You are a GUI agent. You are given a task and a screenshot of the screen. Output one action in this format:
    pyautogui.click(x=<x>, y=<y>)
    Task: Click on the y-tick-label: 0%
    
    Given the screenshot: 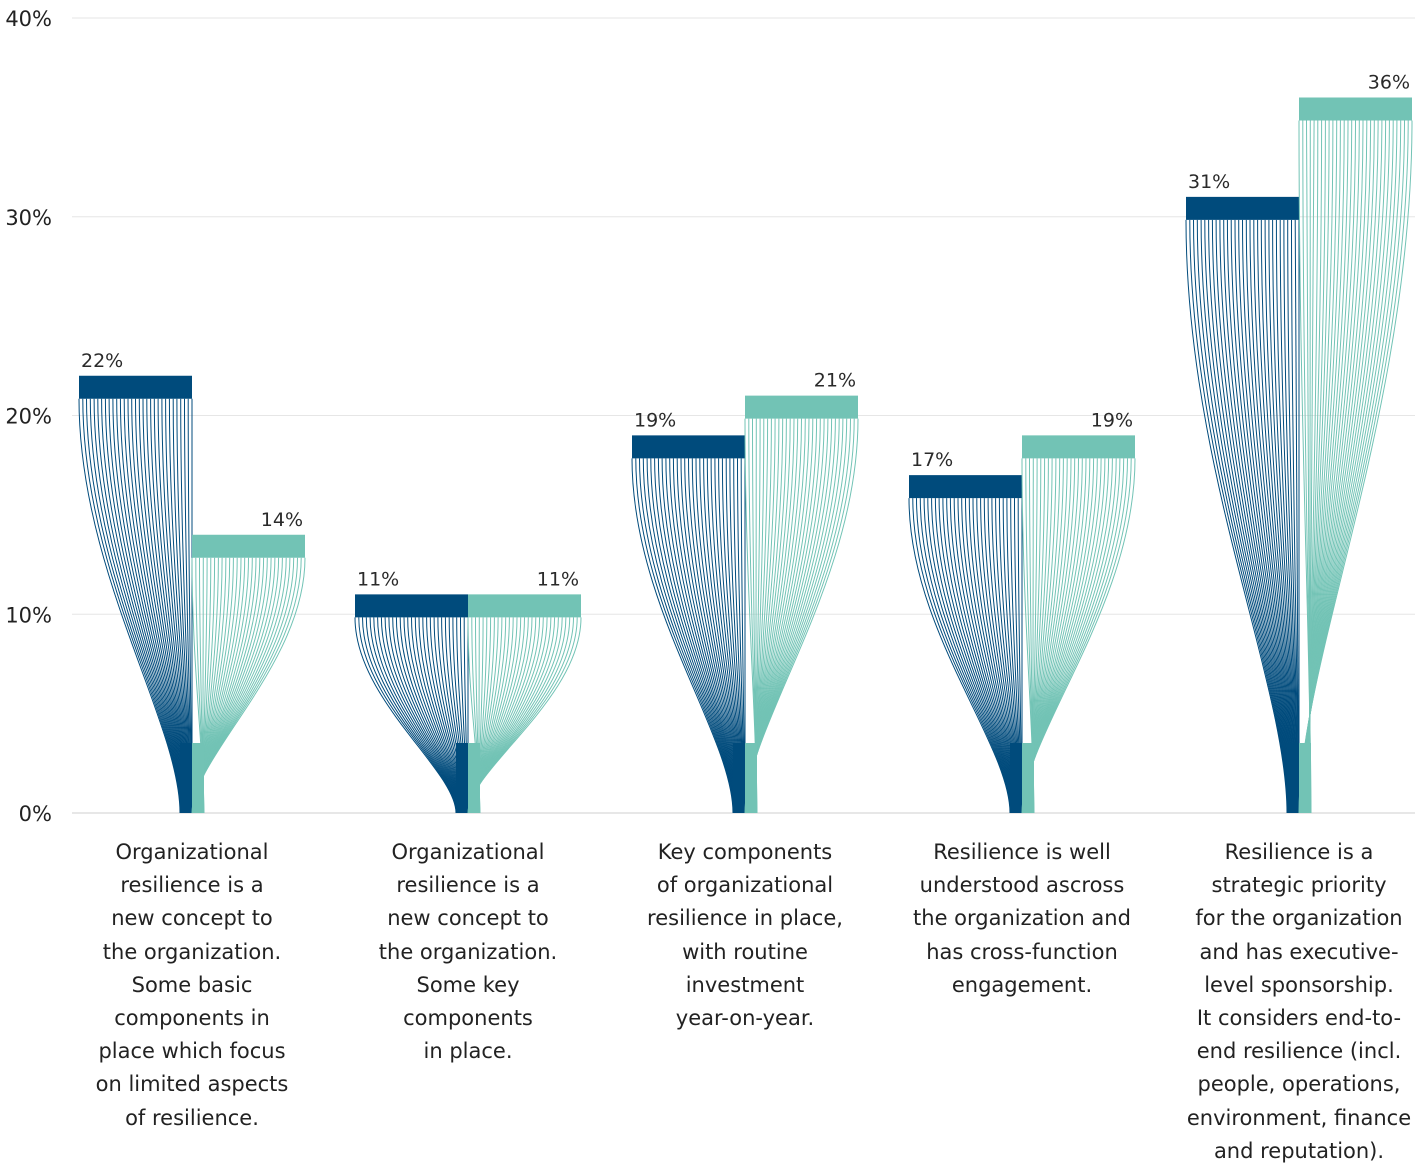 What is the action you would take?
    pyautogui.click(x=35, y=814)
    